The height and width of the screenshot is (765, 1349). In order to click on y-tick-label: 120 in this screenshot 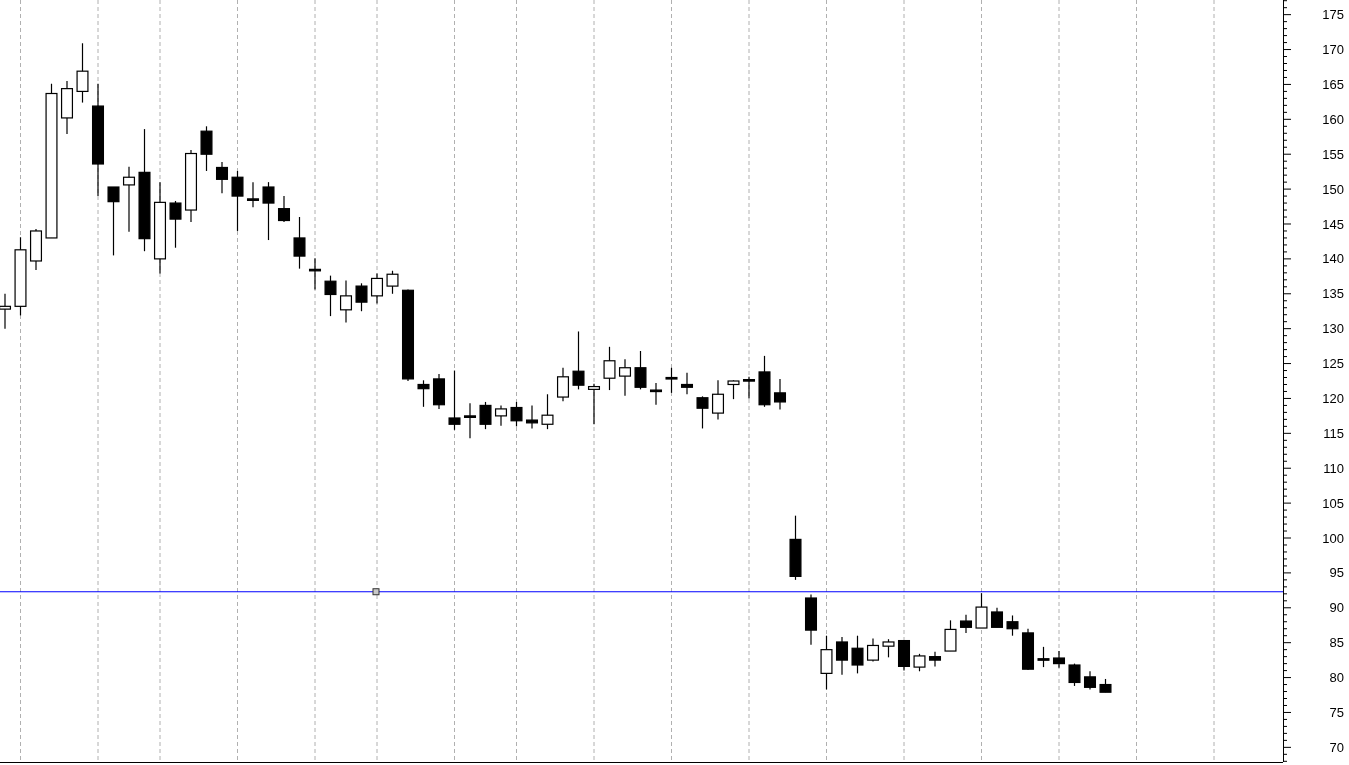, I will do `click(1333, 398)`.